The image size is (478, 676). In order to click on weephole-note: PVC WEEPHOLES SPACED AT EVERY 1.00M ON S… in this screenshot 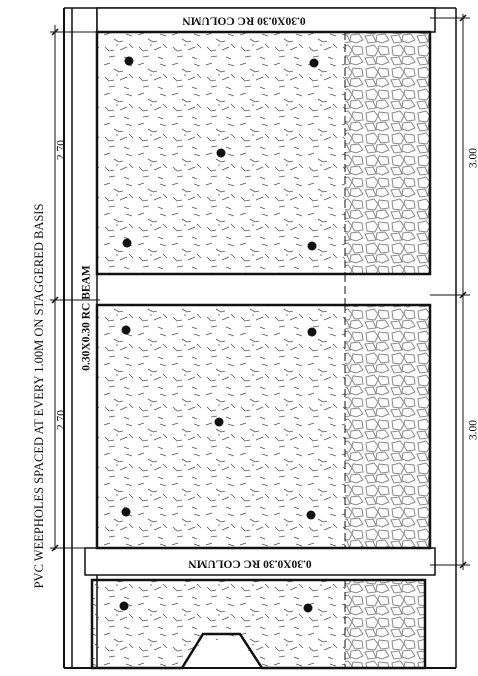, I will do `click(39, 396)`.